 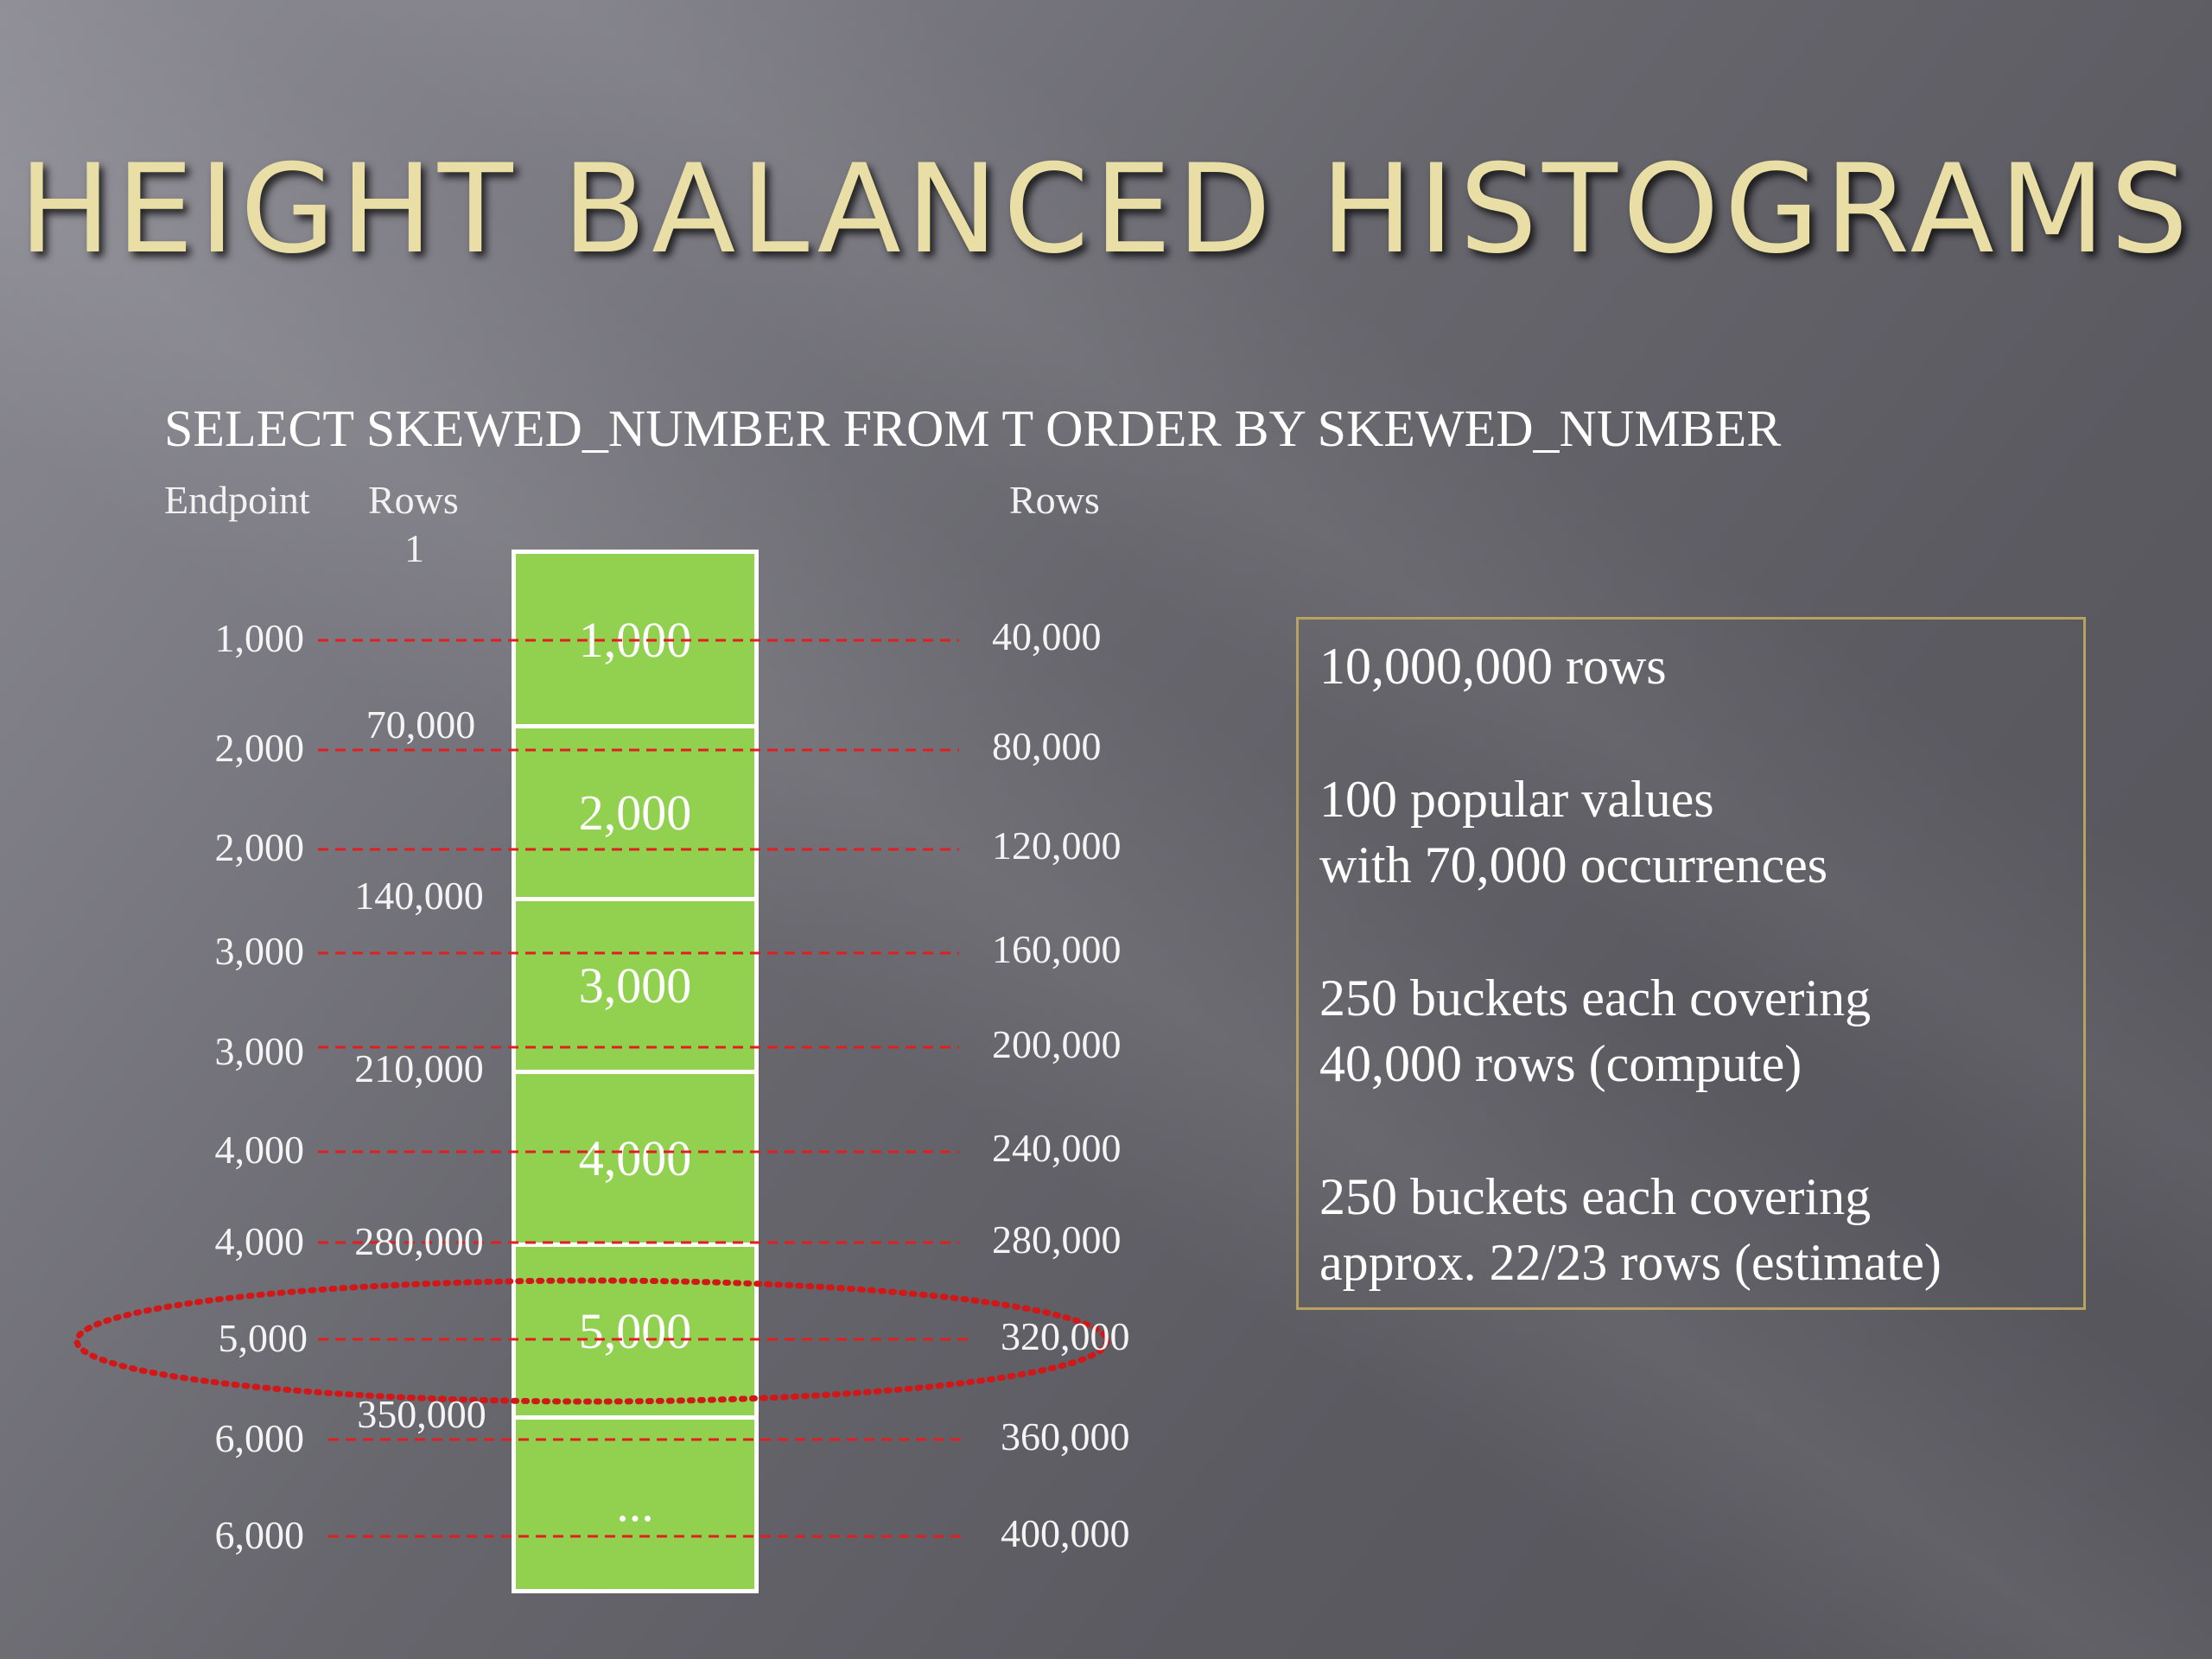 I want to click on info-line: approx. 22/23 rows (estimate), so click(x=1630, y=1262).